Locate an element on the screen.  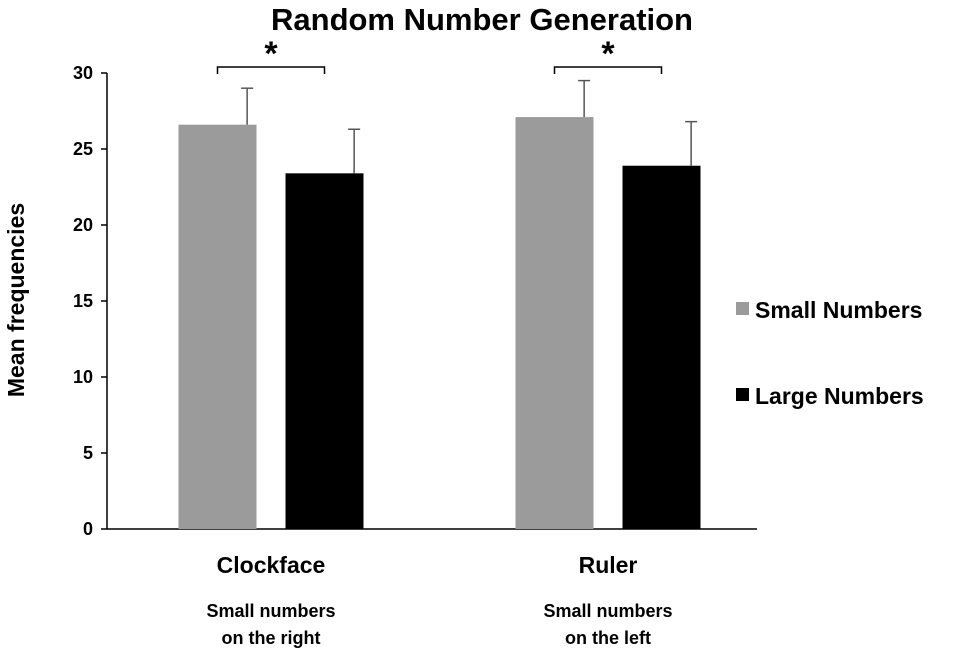
y-axis-label: Mean frequencies is located at coordinates (16, 300).